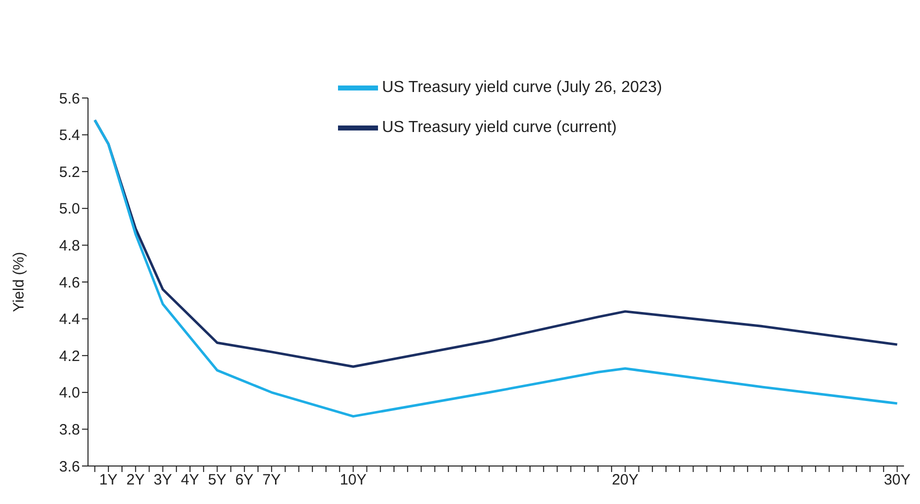 The height and width of the screenshot is (504, 920). Describe the element at coordinates (244, 480) in the screenshot. I see `x-tick-label: 6Y` at that location.